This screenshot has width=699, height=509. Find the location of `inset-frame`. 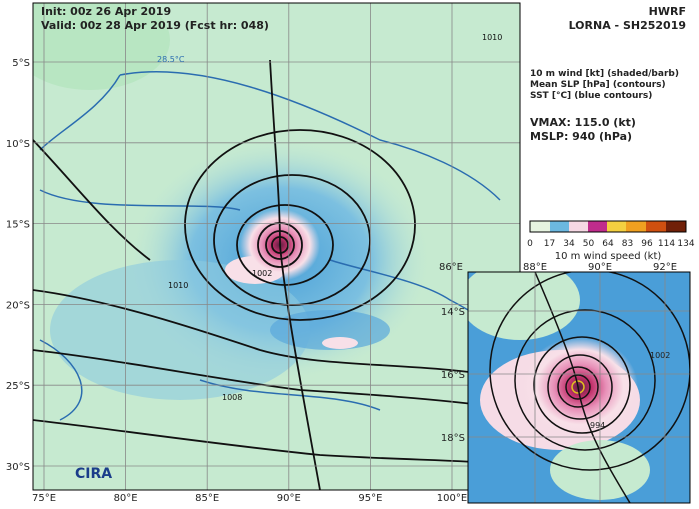

inset-frame is located at coordinates (579, 387).